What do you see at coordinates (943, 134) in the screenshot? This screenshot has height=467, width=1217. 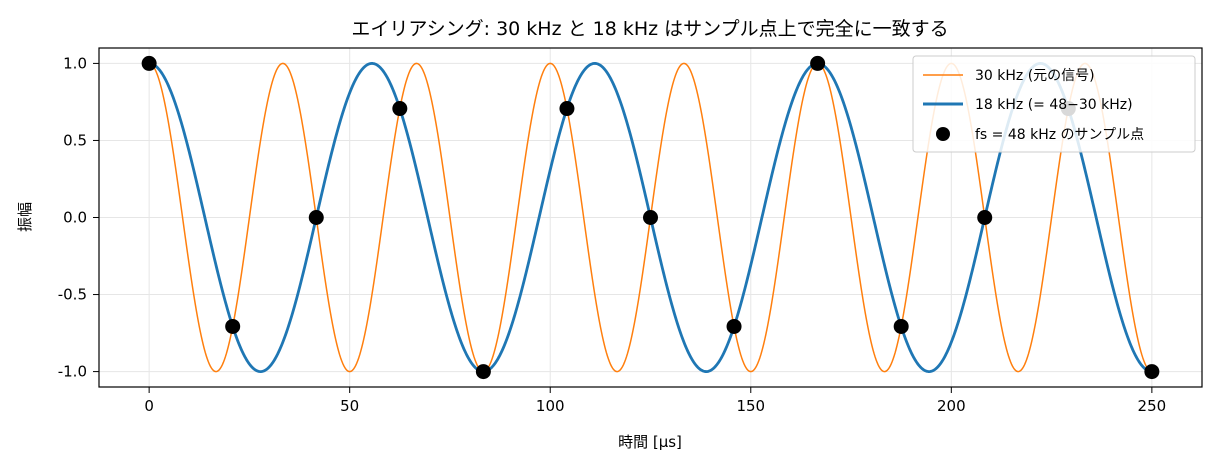 I see `legend-swatch-samples` at bounding box center [943, 134].